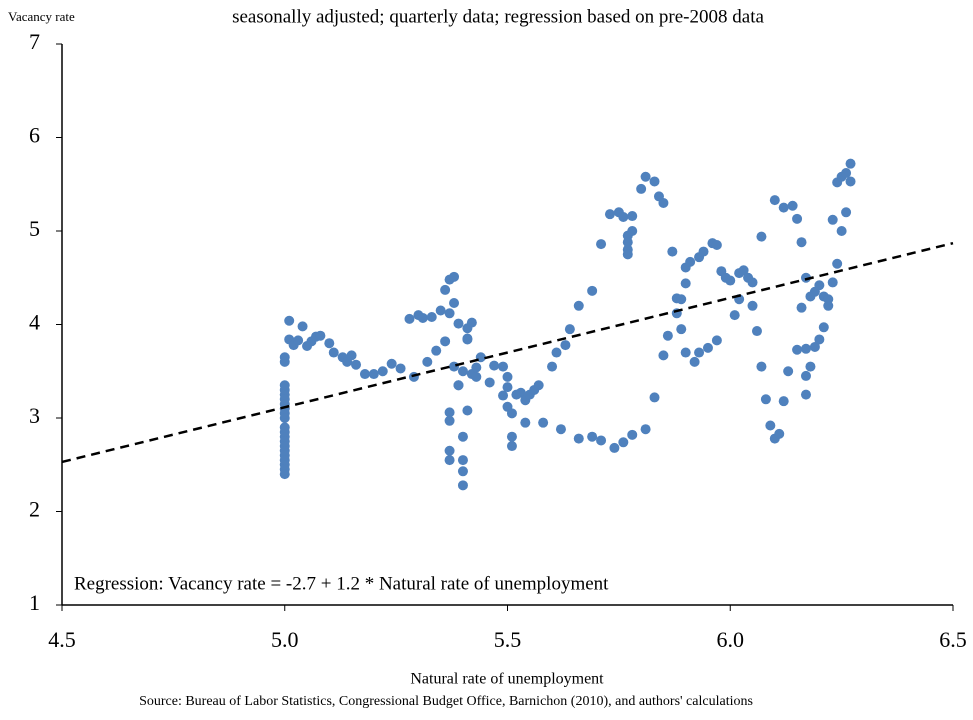 The image size is (973, 720). I want to click on x-tick-label: 5.0, so click(285, 639).